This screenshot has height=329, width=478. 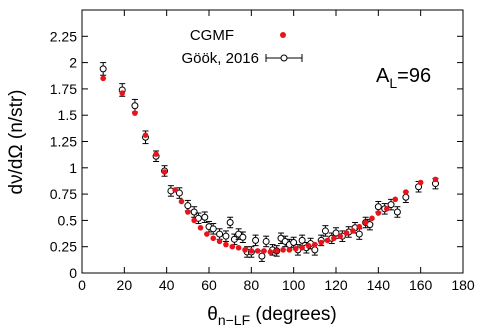 I want to click on x-axis-title-sub: n−LF, so click(x=234, y=320).